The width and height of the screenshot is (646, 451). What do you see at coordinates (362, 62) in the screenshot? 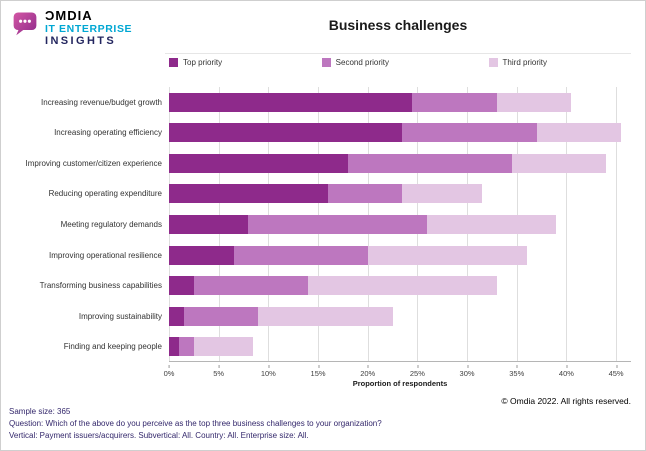
I see `legend-label: Second priority` at bounding box center [362, 62].